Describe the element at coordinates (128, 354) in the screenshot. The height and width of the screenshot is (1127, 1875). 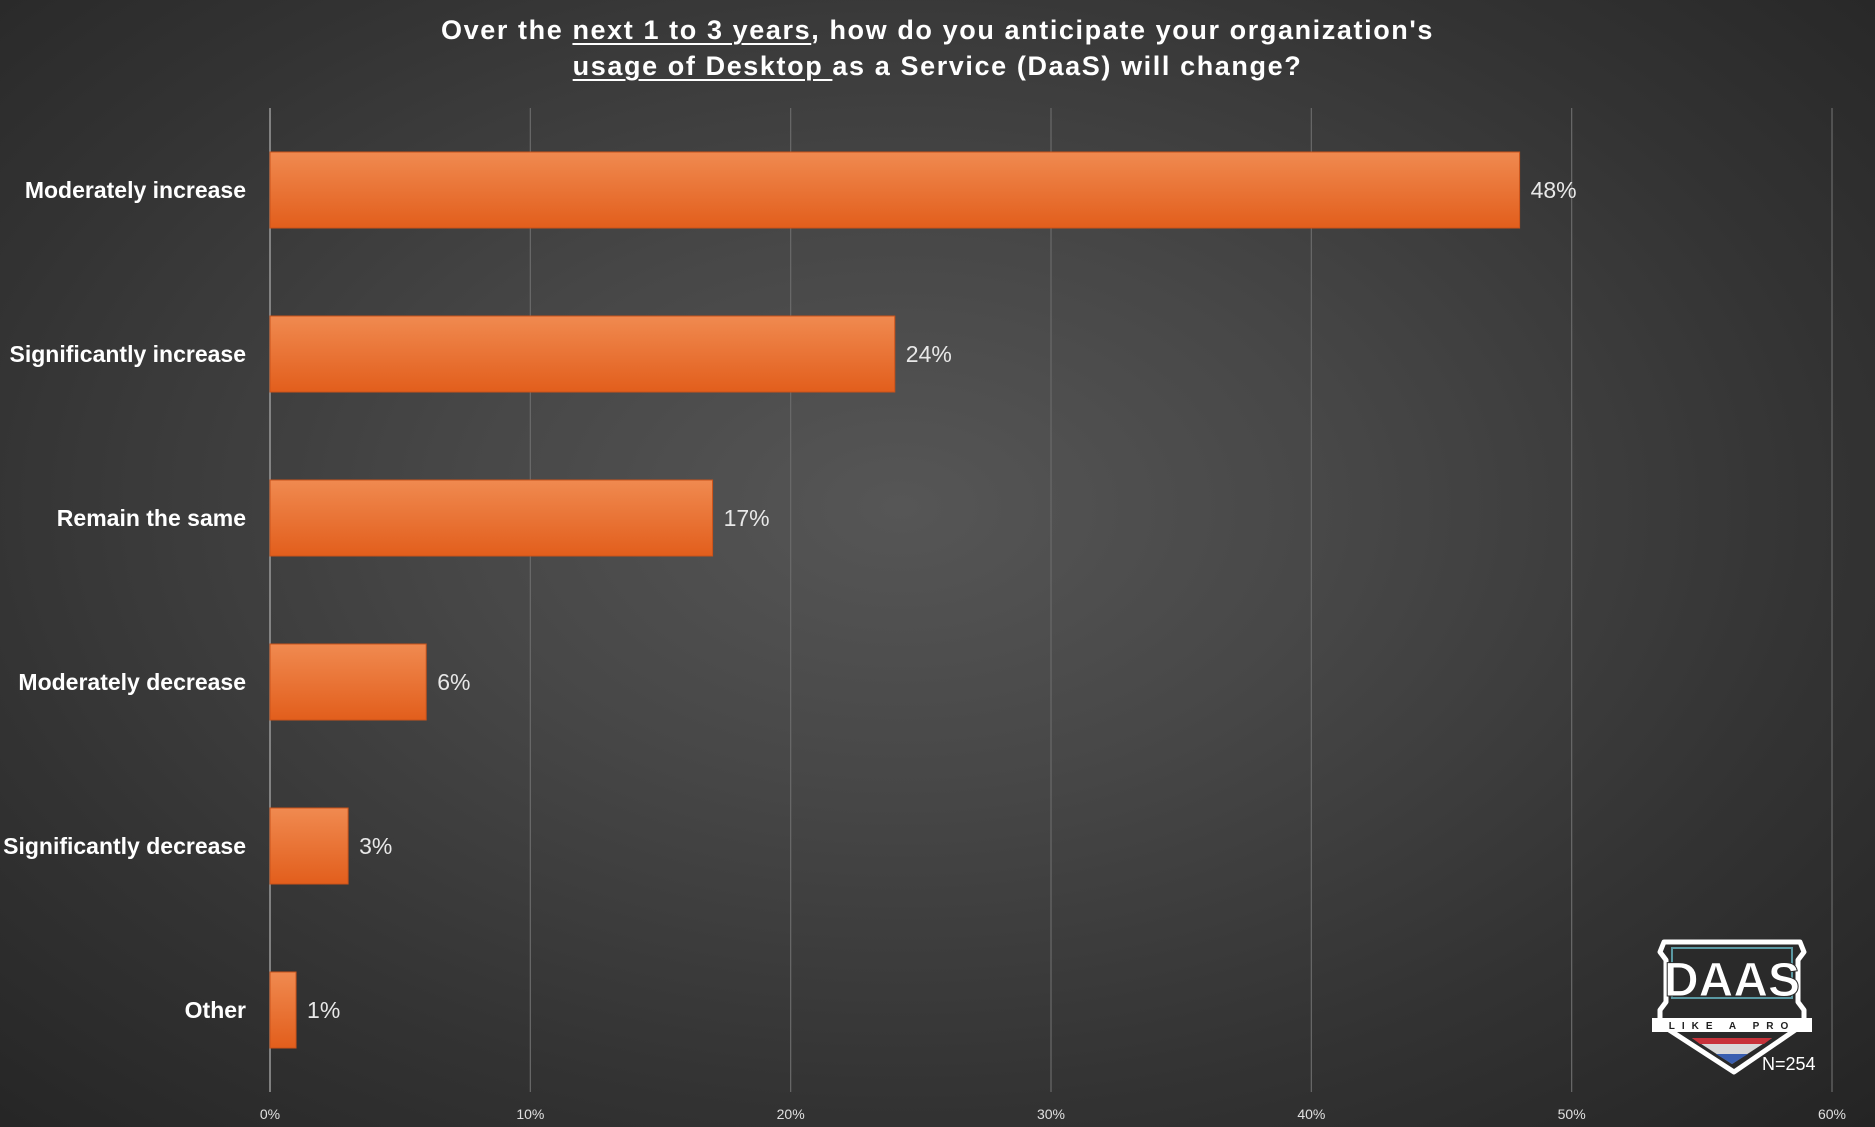
I see `category-label: Significantly increase` at that location.